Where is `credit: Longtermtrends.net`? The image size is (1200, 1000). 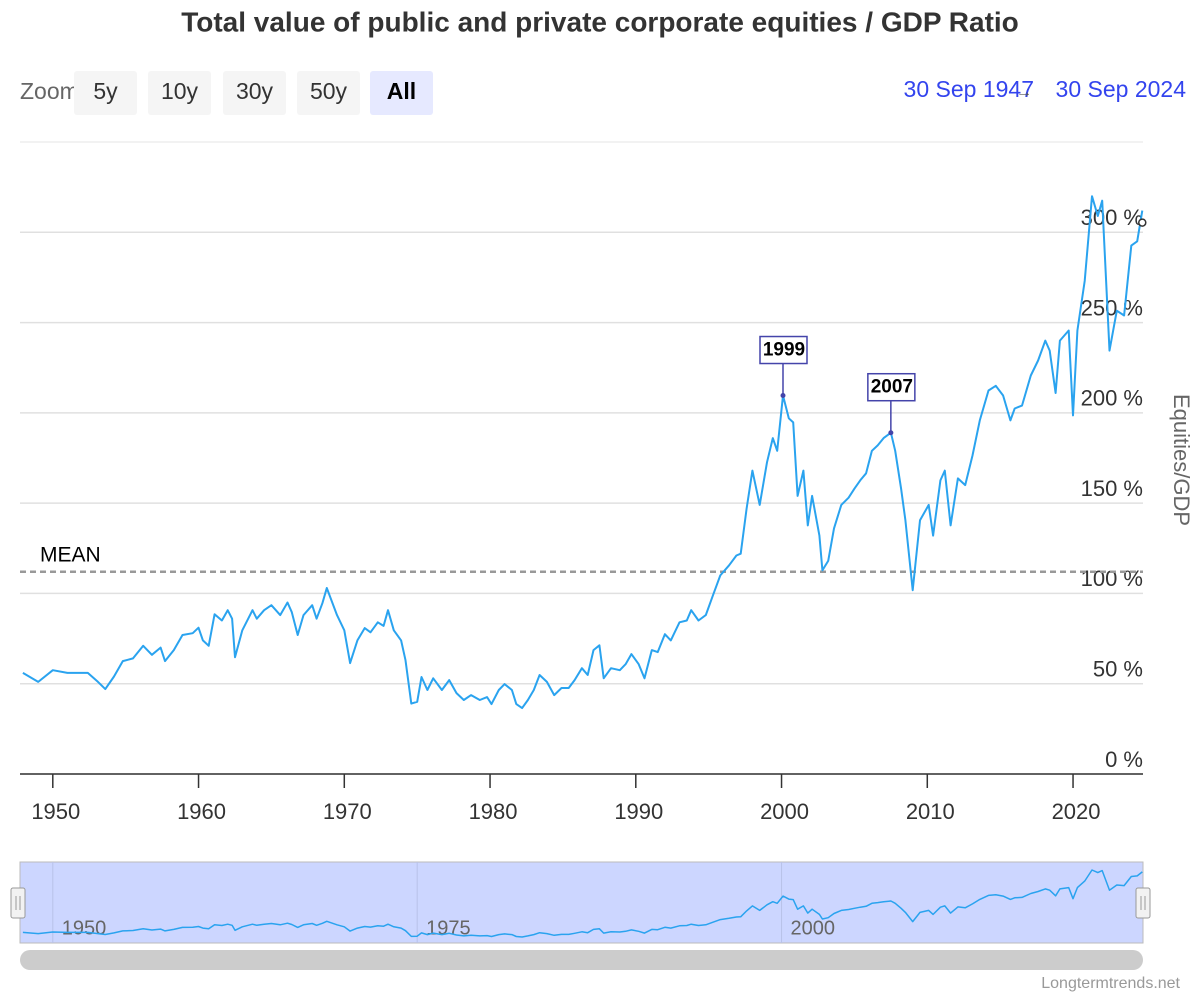 credit: Longtermtrends.net is located at coordinates (1110, 983).